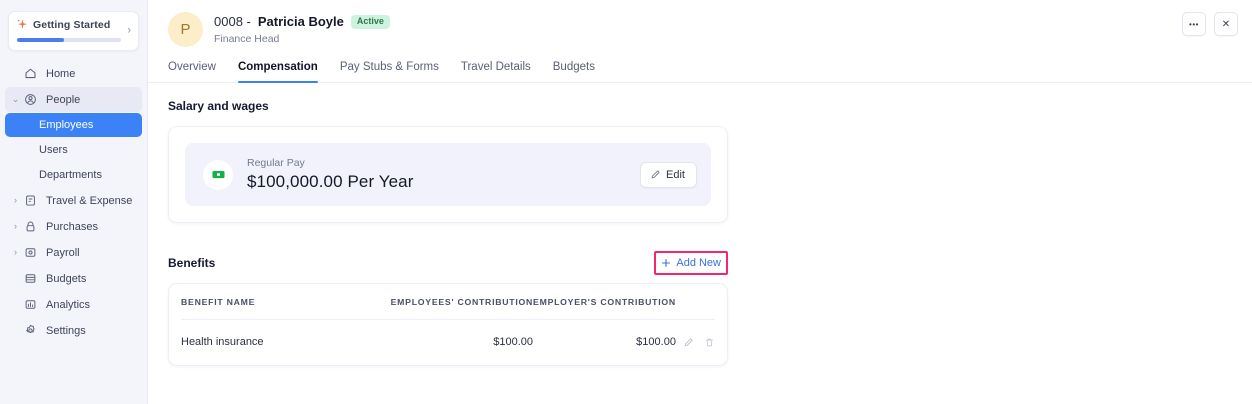  I want to click on header-actions: ••• ✕, so click(1210, 24).